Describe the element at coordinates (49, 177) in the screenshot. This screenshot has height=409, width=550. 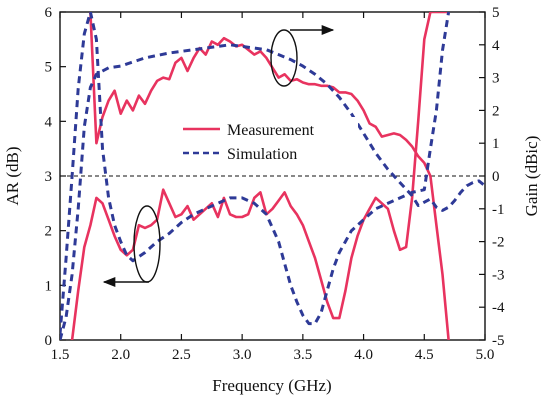
I see `left-y-tick-label: 3` at that location.